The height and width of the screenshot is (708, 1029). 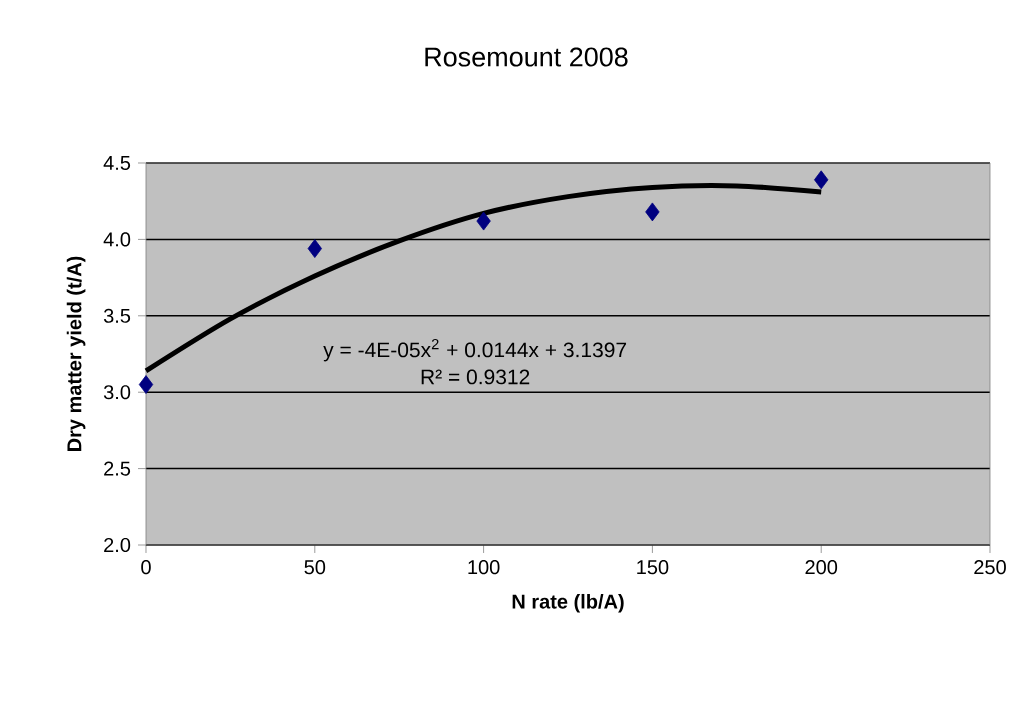 What do you see at coordinates (117, 239) in the screenshot?
I see `y-tick-label: 4.0` at bounding box center [117, 239].